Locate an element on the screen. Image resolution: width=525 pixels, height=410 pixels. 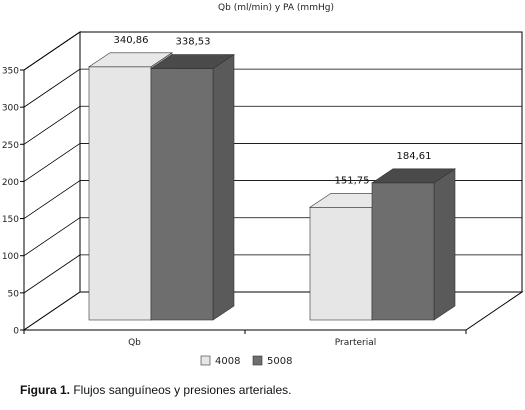
data-label: 338,53 is located at coordinates (193, 42).